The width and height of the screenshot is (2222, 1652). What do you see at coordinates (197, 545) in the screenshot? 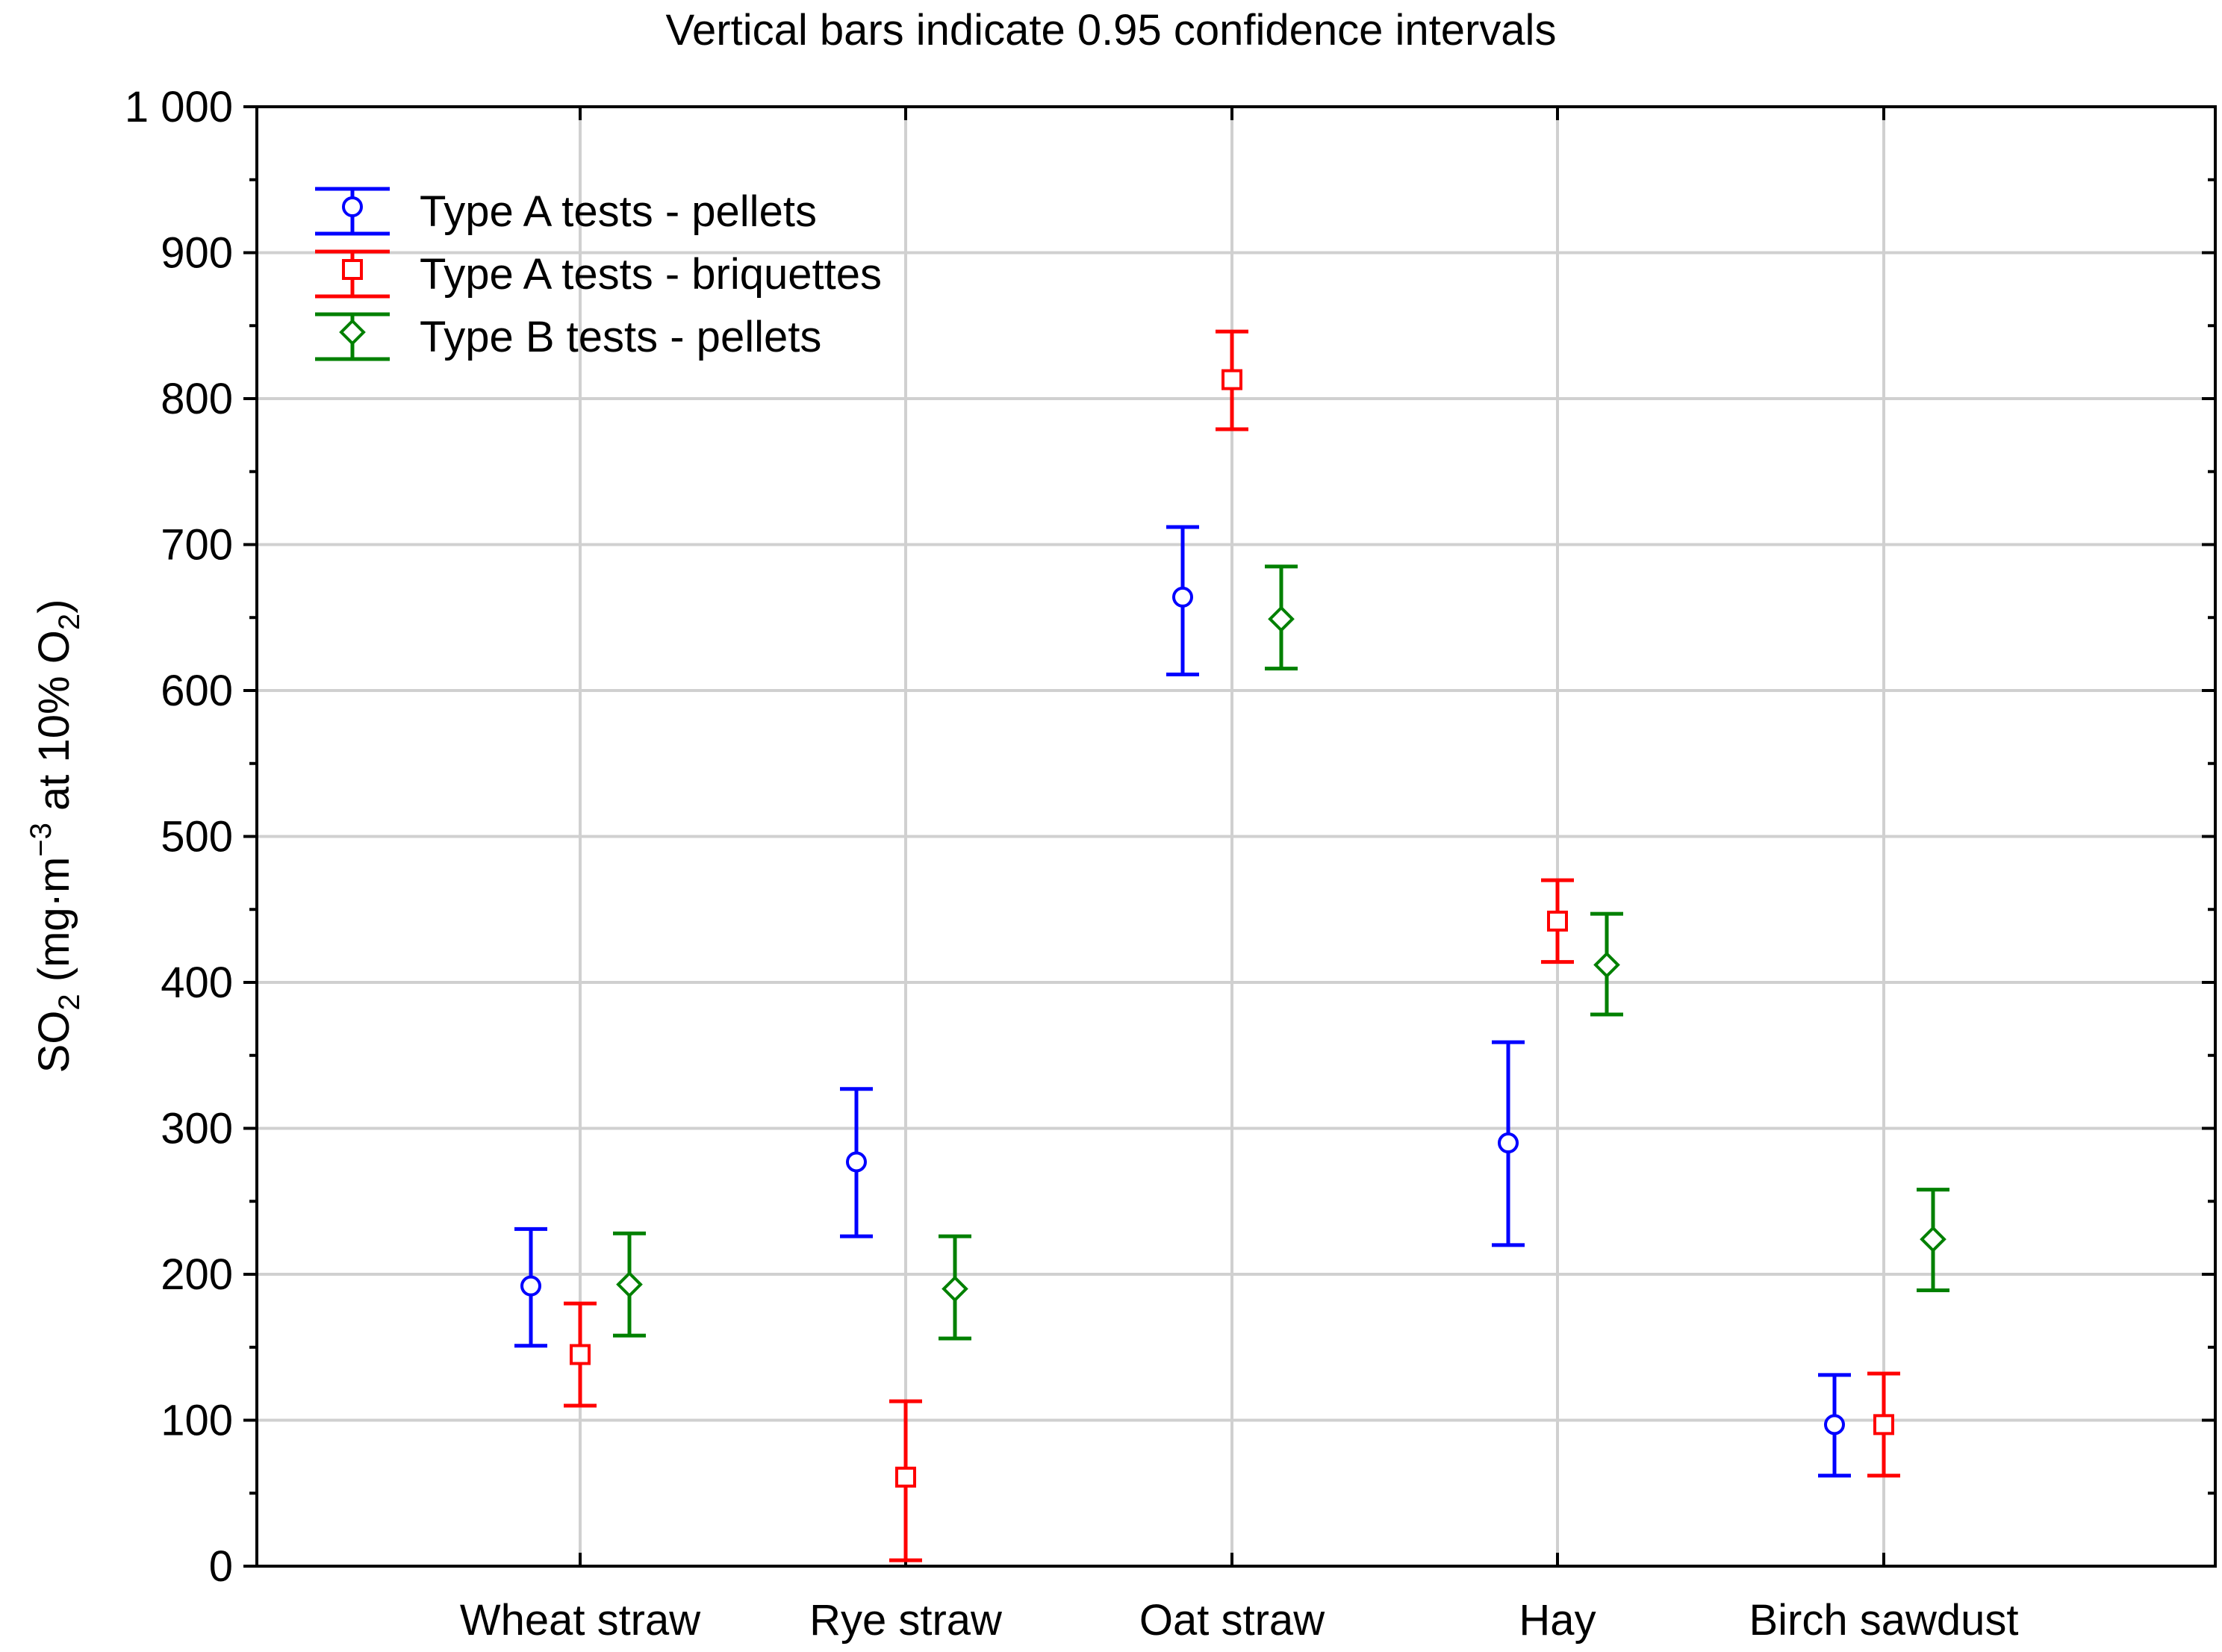
I see `y-tick-label: 700` at bounding box center [197, 545].